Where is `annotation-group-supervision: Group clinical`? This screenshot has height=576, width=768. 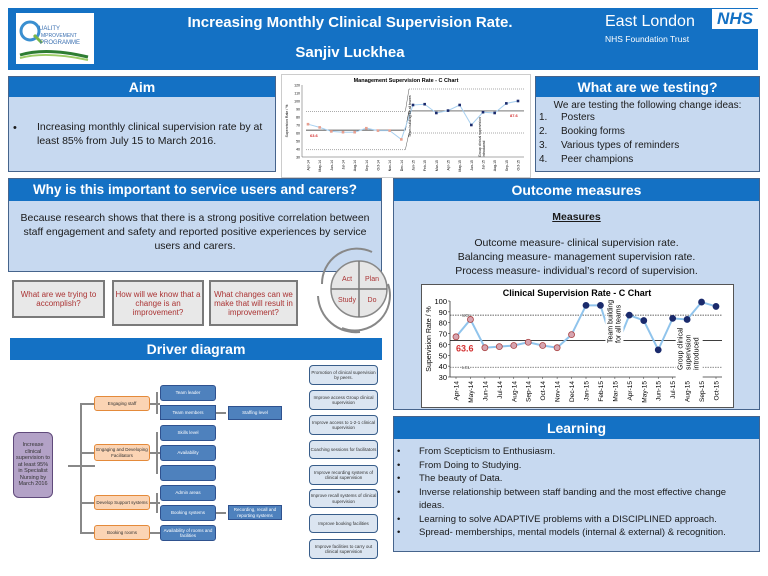
annotation-group-supervision: Group clinical is located at coordinates (681, 348).